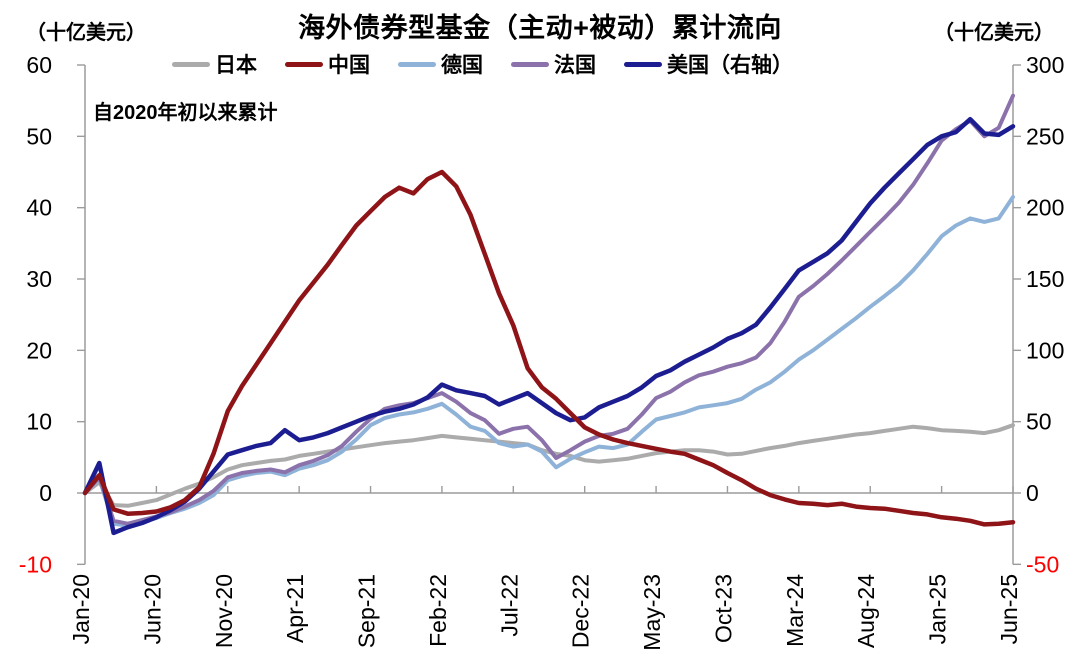 The height and width of the screenshot is (671, 1080). I want to click on legend-item-france: 法国, so click(553, 64).